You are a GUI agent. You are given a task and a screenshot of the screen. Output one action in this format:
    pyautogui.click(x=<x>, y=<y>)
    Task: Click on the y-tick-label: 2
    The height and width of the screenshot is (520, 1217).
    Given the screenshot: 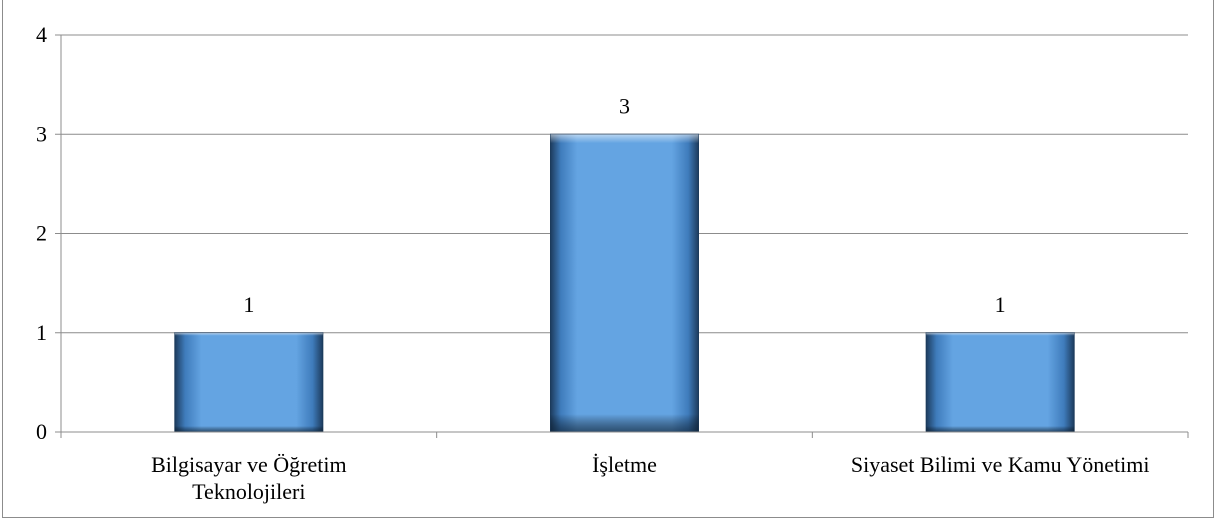 What is the action you would take?
    pyautogui.click(x=41, y=233)
    